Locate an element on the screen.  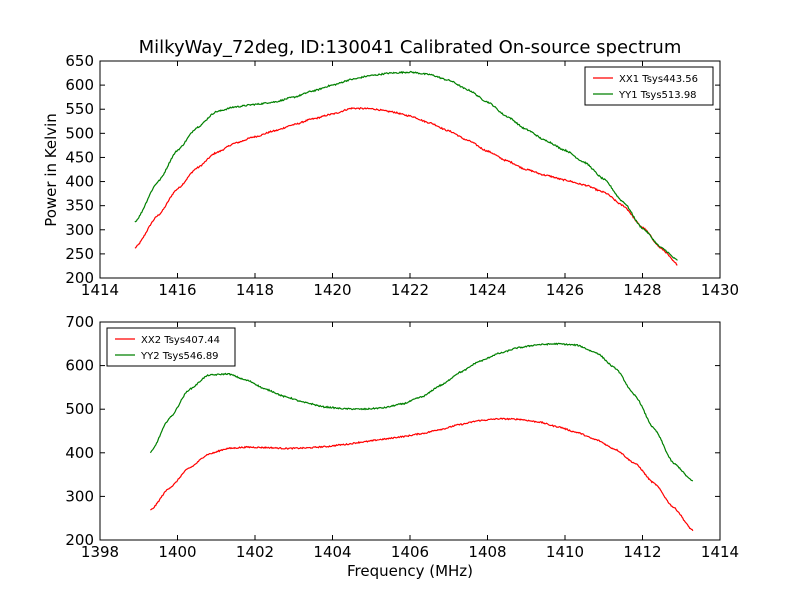
x-tick-label: 1422 is located at coordinates (410, 290).